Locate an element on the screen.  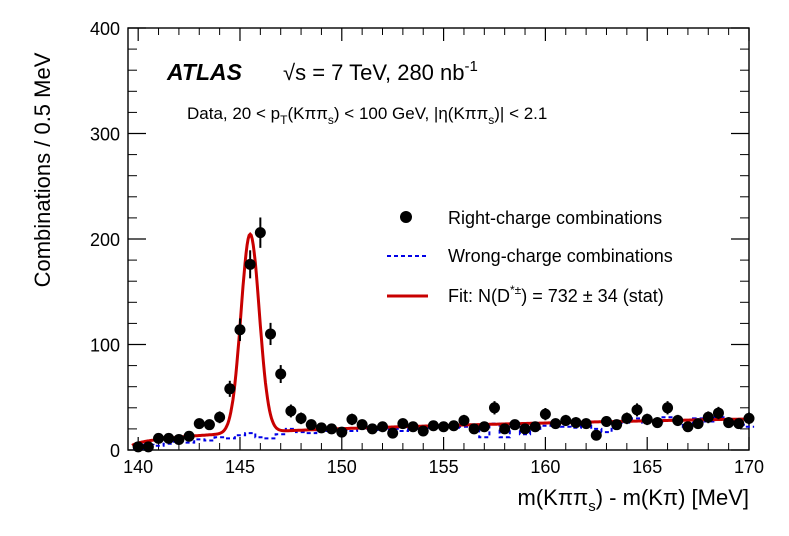
atlas-label: ATLAS is located at coordinates (204, 72).